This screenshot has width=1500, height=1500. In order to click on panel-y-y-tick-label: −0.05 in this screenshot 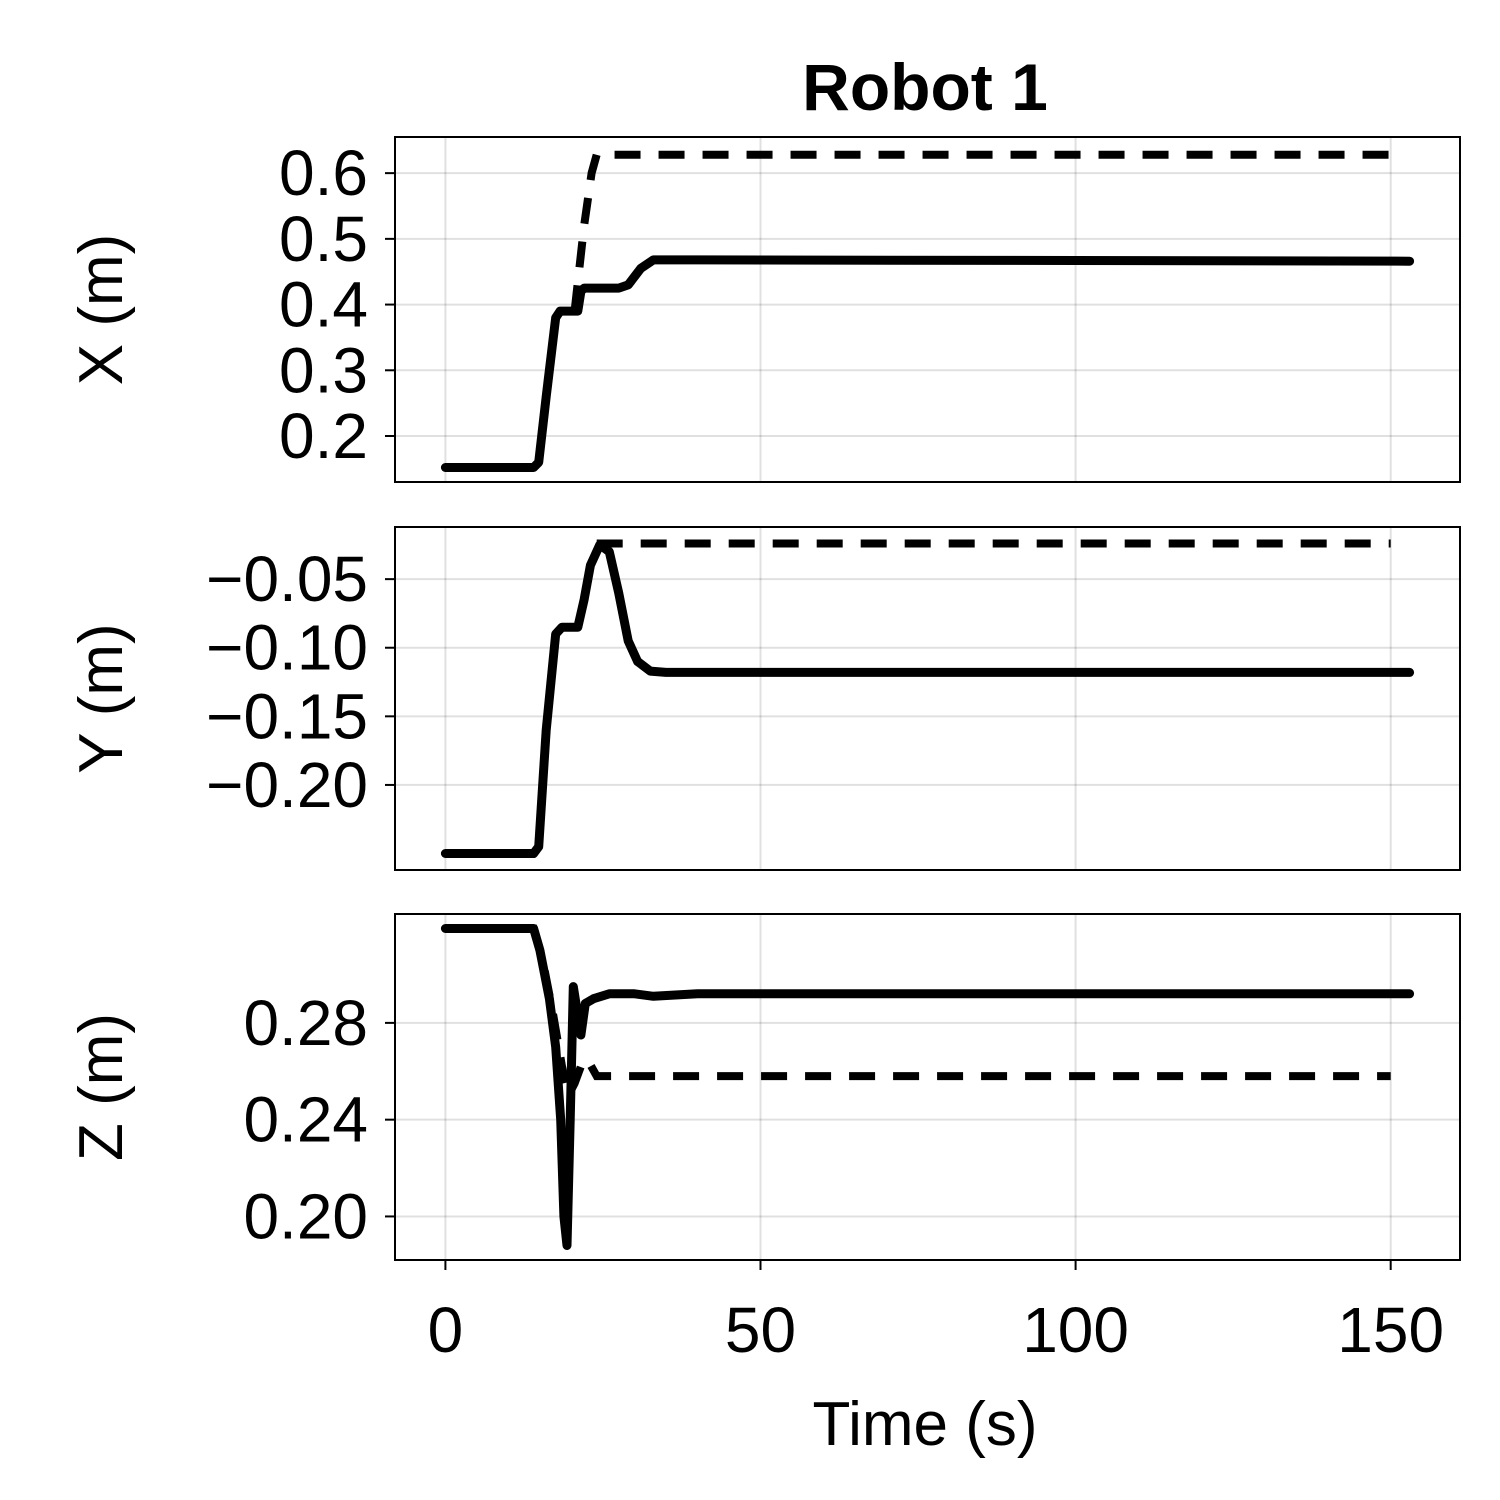, I will do `click(287, 579)`.